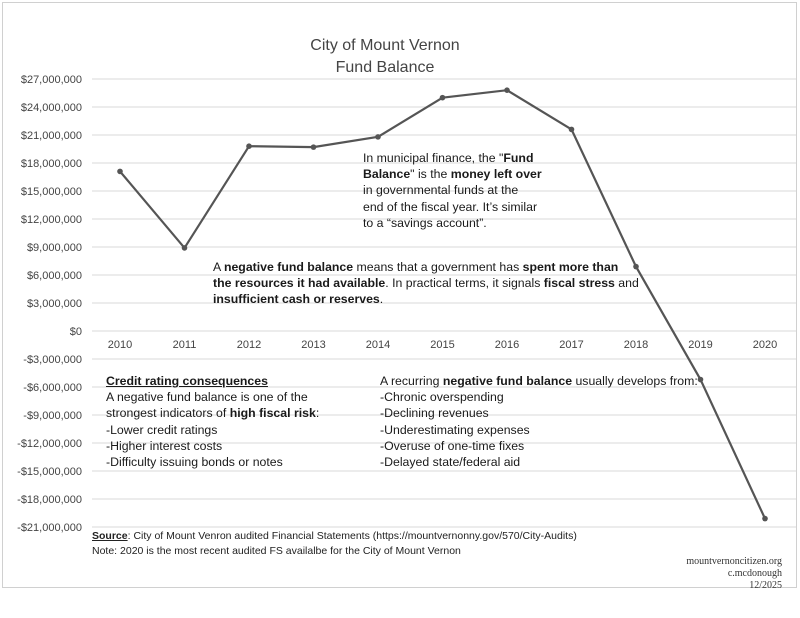  I want to click on y-tick-label: -$15,000,000, so click(49, 472).